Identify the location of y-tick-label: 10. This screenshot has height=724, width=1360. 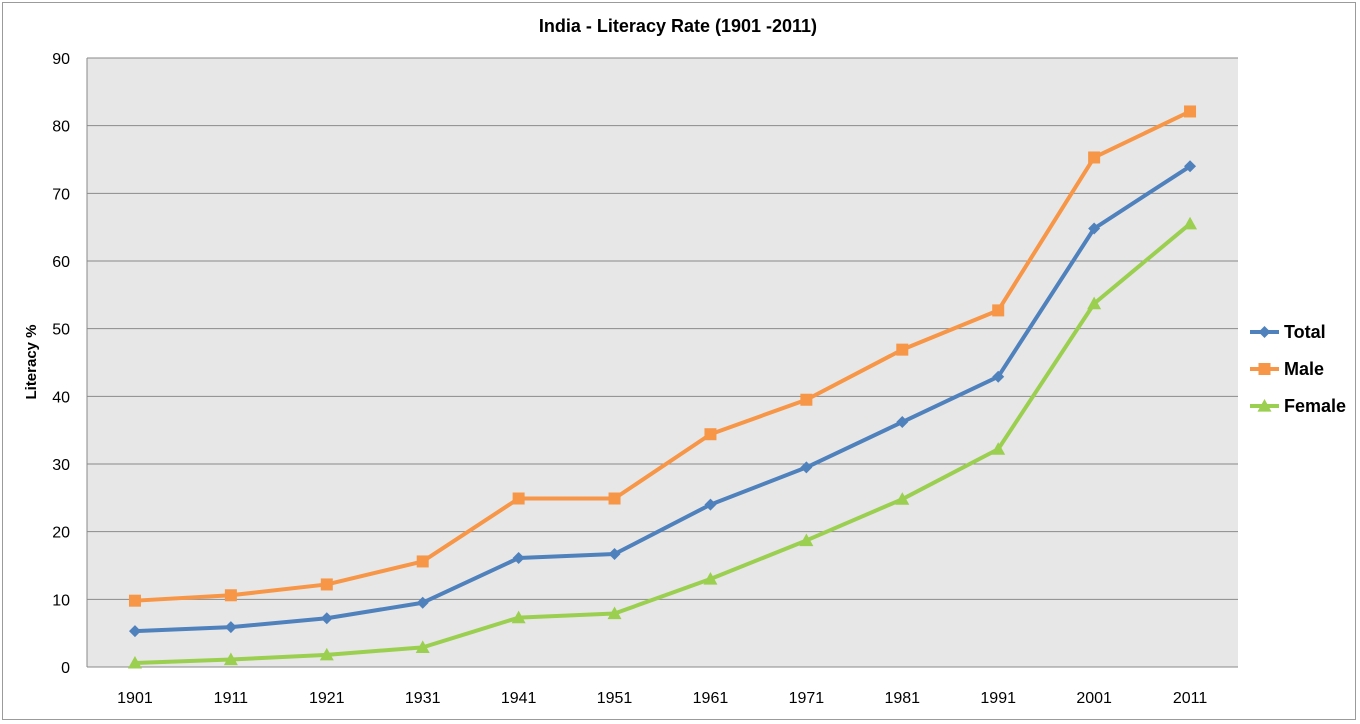
(61, 600).